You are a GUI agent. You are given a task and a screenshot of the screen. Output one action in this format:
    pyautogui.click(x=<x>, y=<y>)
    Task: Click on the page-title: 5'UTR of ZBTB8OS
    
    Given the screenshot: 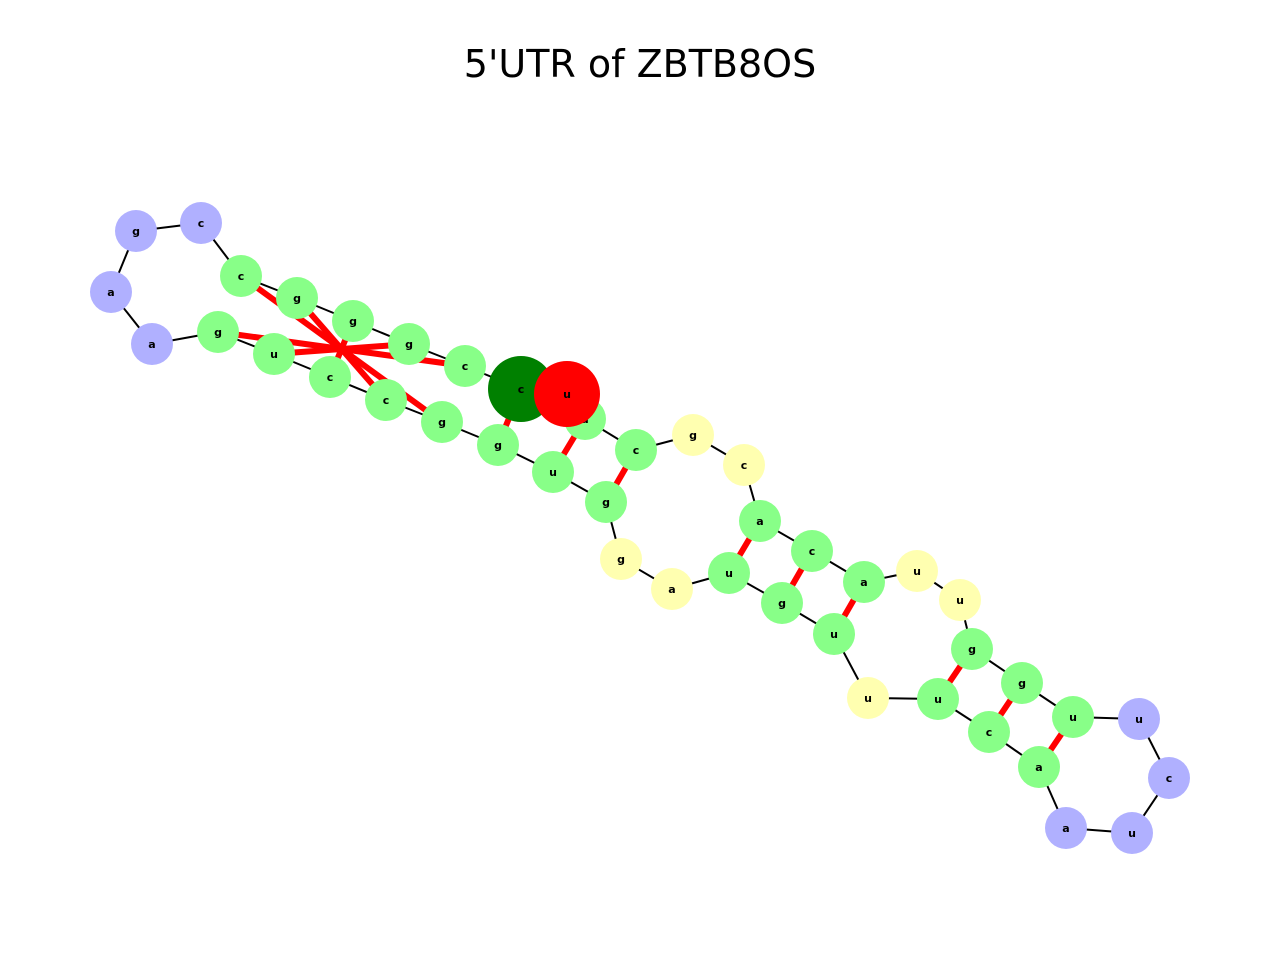 What is the action you would take?
    pyautogui.click(x=640, y=64)
    